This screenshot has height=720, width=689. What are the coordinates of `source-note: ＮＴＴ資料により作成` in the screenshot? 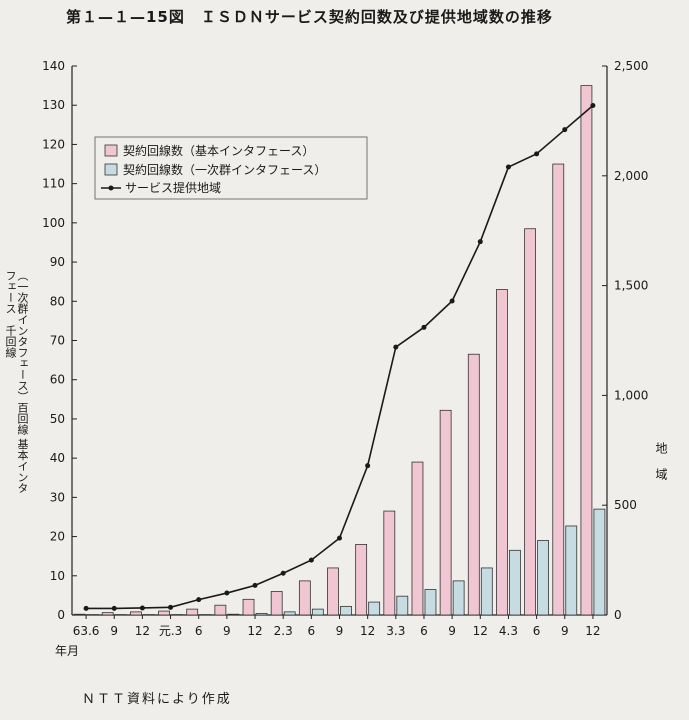 It's located at (157, 699).